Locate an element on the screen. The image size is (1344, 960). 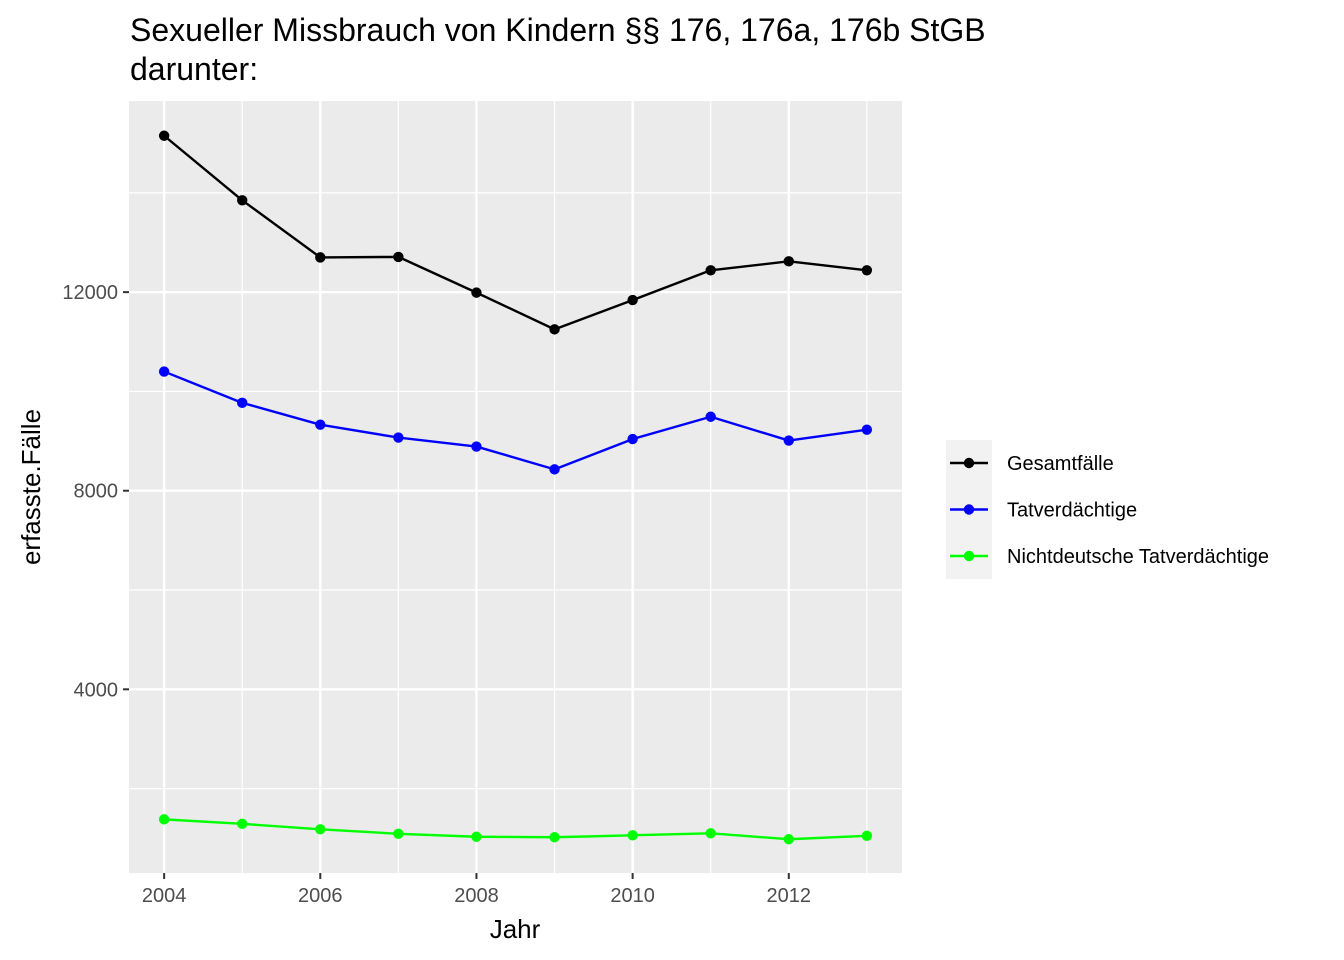
chart-subtitle: darunter: is located at coordinates (194, 69).